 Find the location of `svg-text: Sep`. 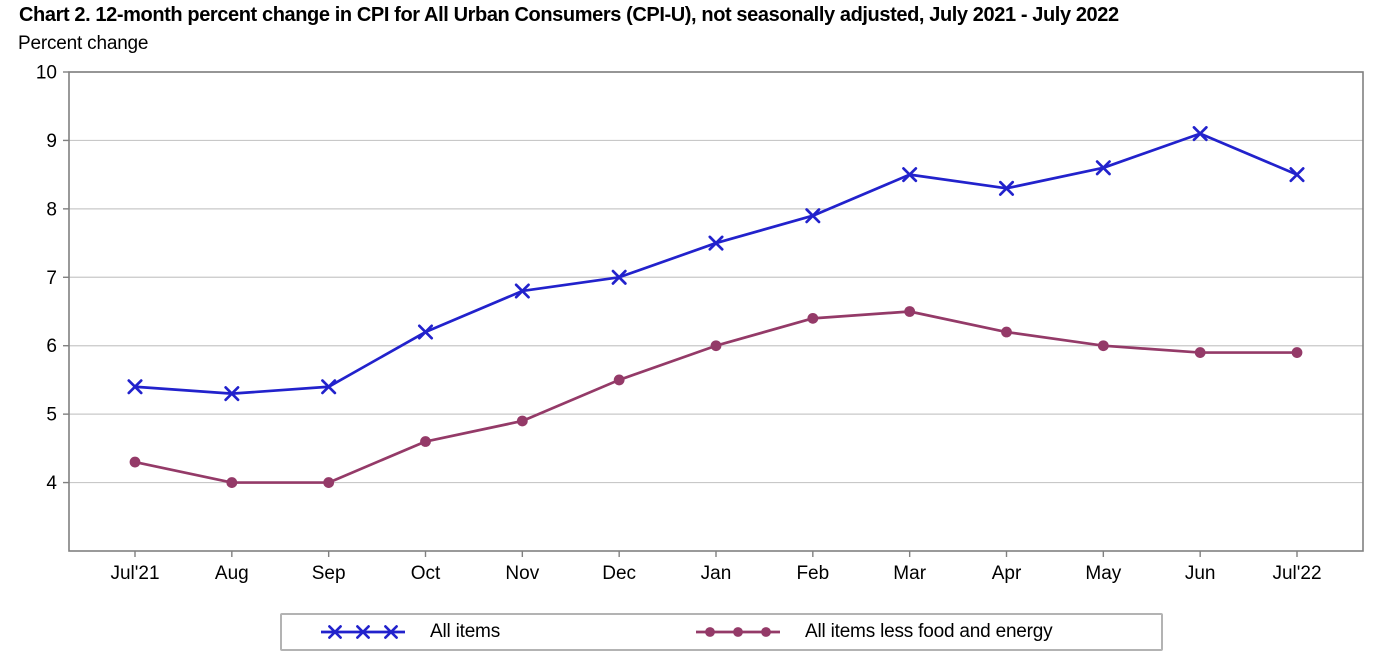

svg-text: Sep is located at coordinates (329, 573).